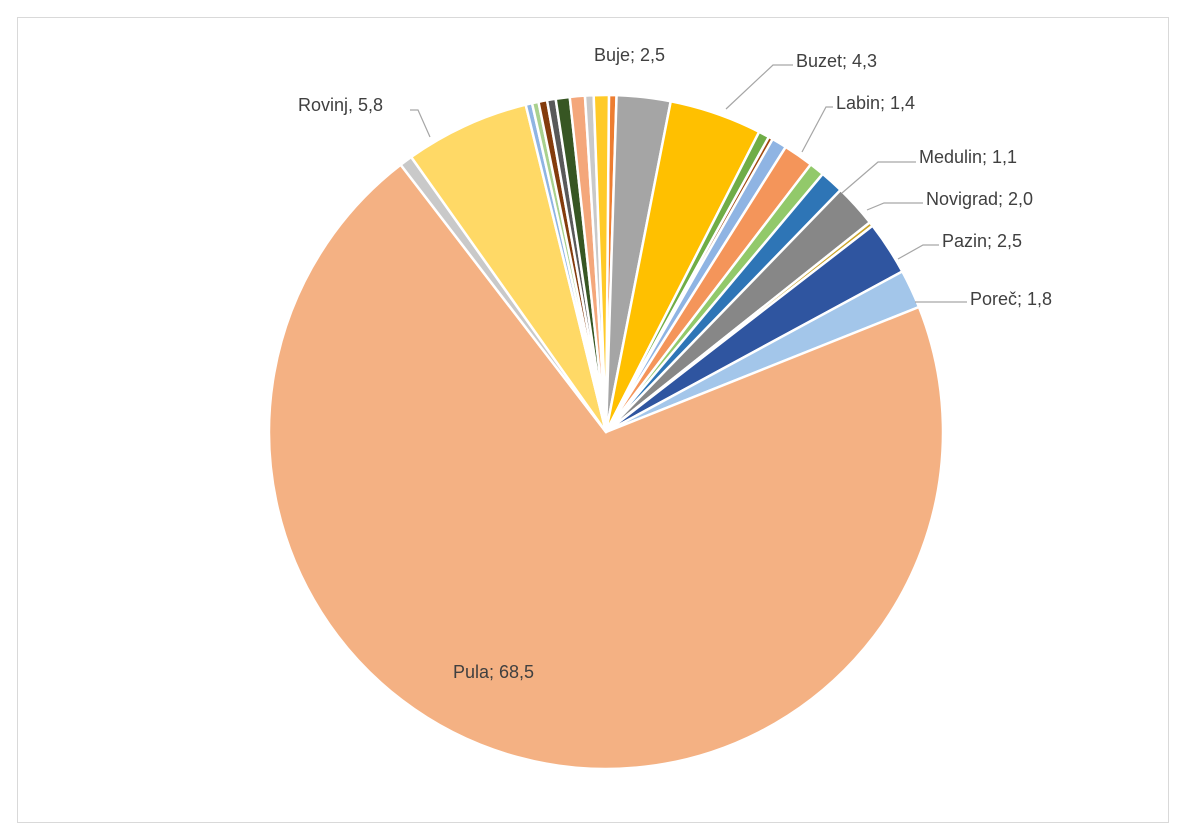  I want to click on data-label-rovinj: Rovinj, 5,8, so click(340, 105).